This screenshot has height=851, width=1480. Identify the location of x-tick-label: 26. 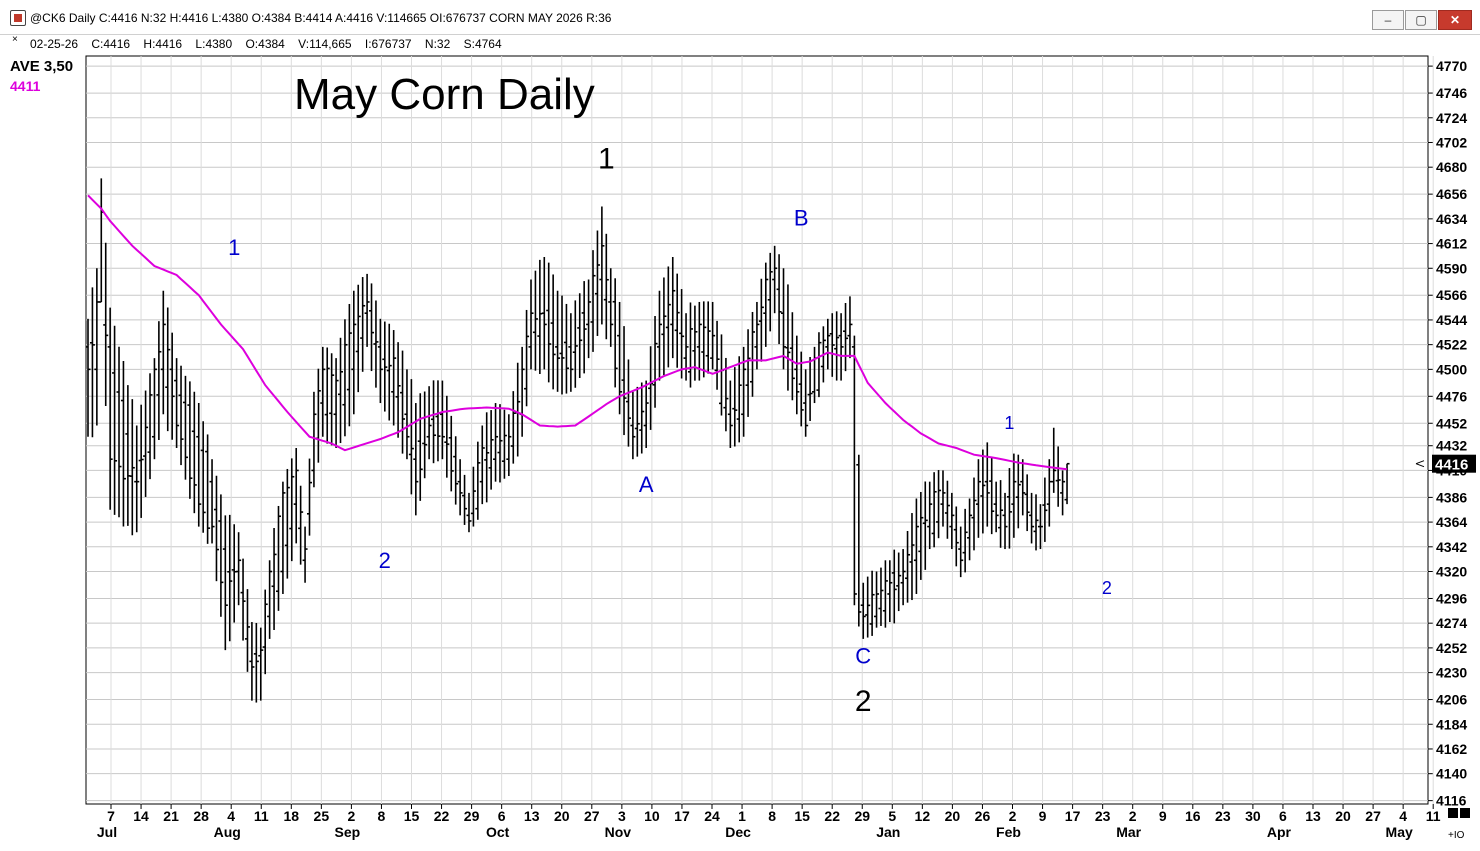
(983, 816).